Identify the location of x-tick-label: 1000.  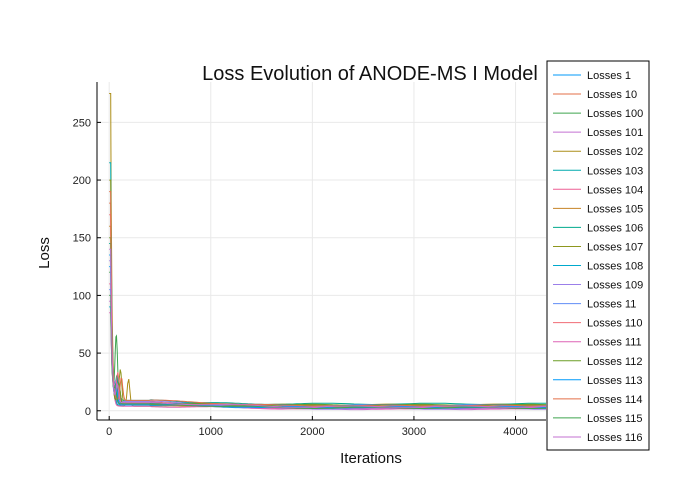
(211, 432).